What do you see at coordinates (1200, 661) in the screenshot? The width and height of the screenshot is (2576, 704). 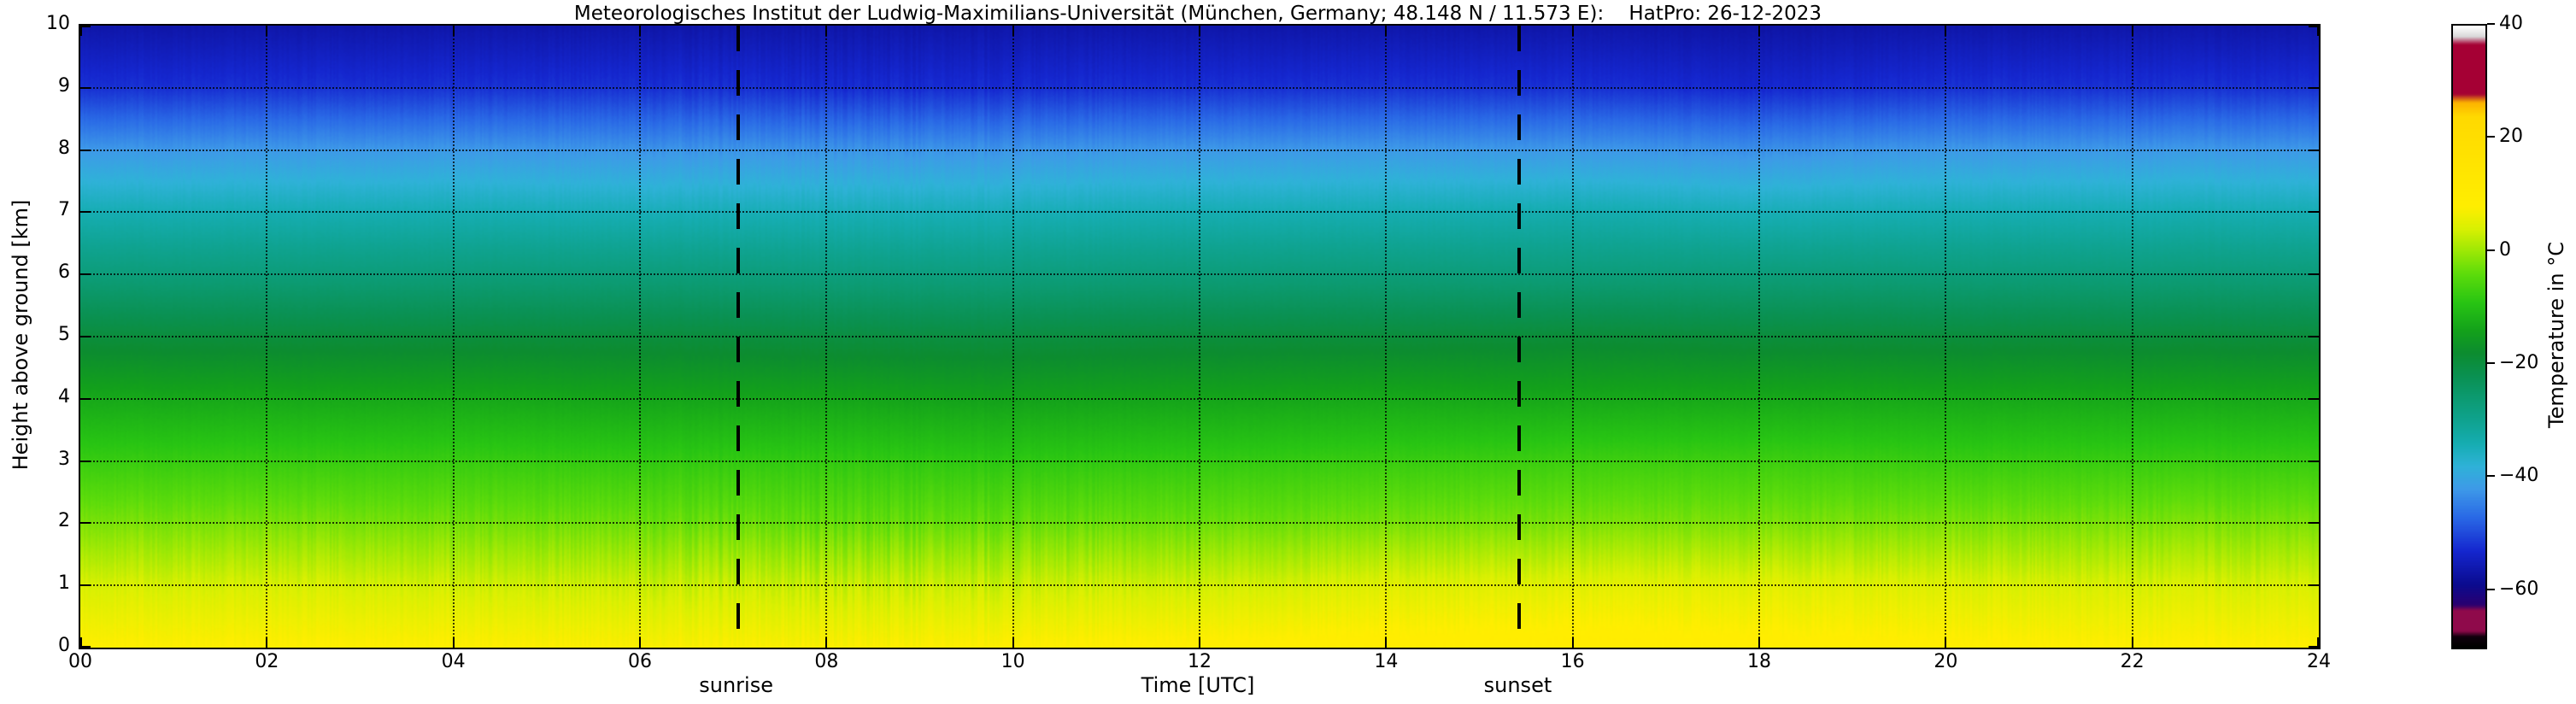 I see `x-tick-label: 12` at bounding box center [1200, 661].